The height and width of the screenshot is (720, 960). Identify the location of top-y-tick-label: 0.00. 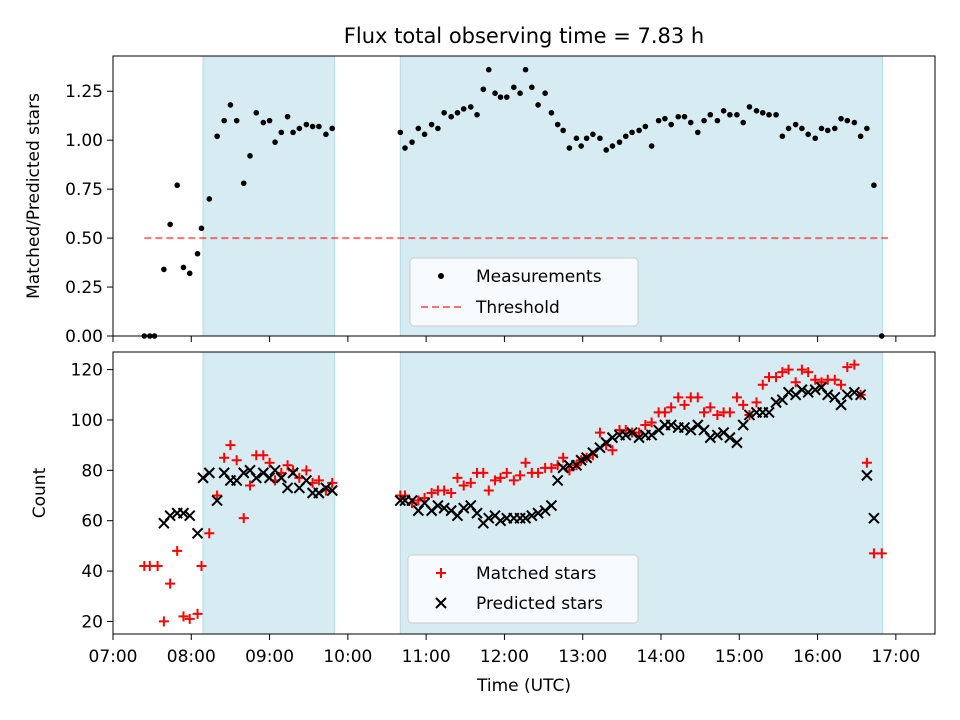
(84, 337).